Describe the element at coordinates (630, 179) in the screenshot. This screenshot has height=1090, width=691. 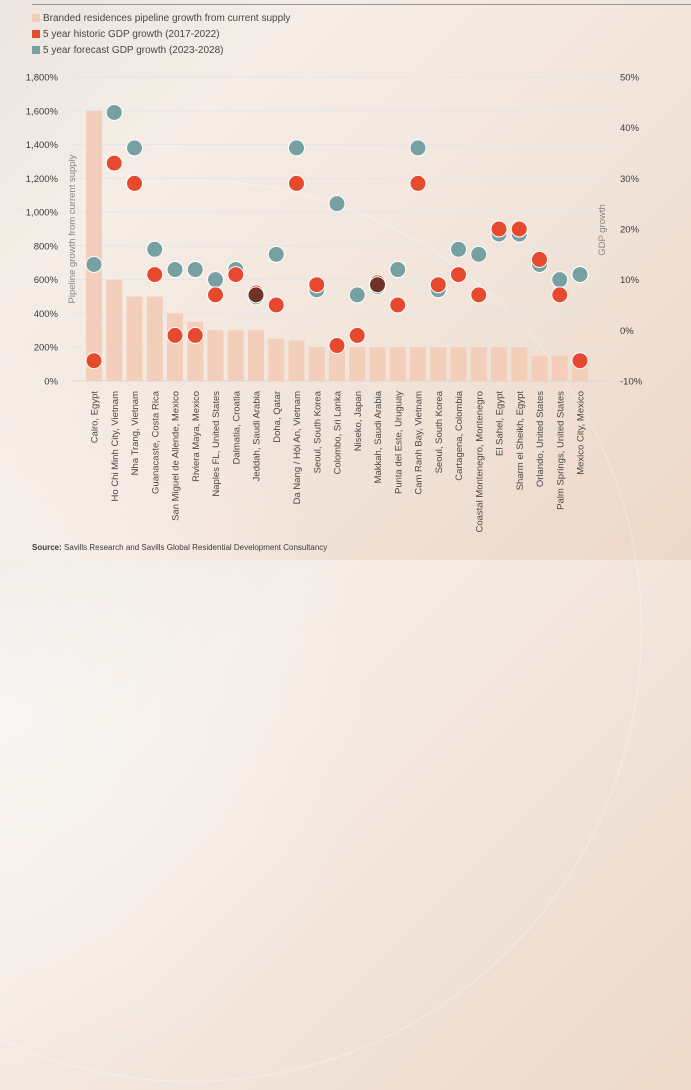
I see `y2-tick-label: 30%` at that location.